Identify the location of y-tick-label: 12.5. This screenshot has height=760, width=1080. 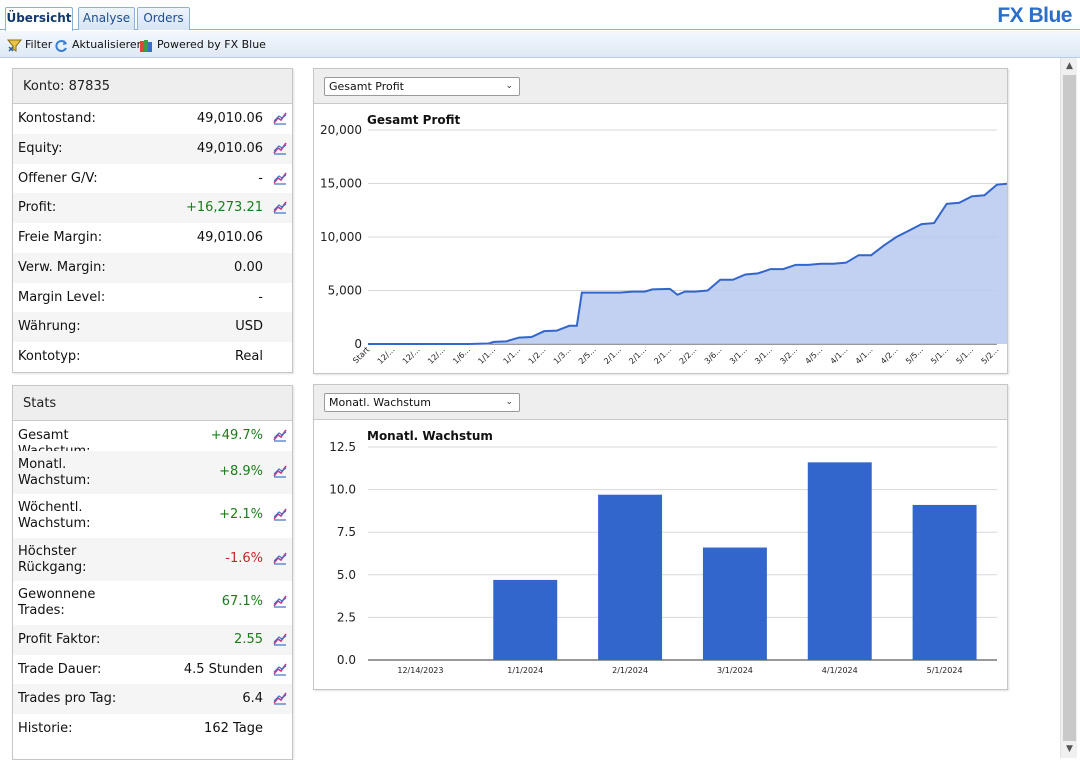
(342, 447).